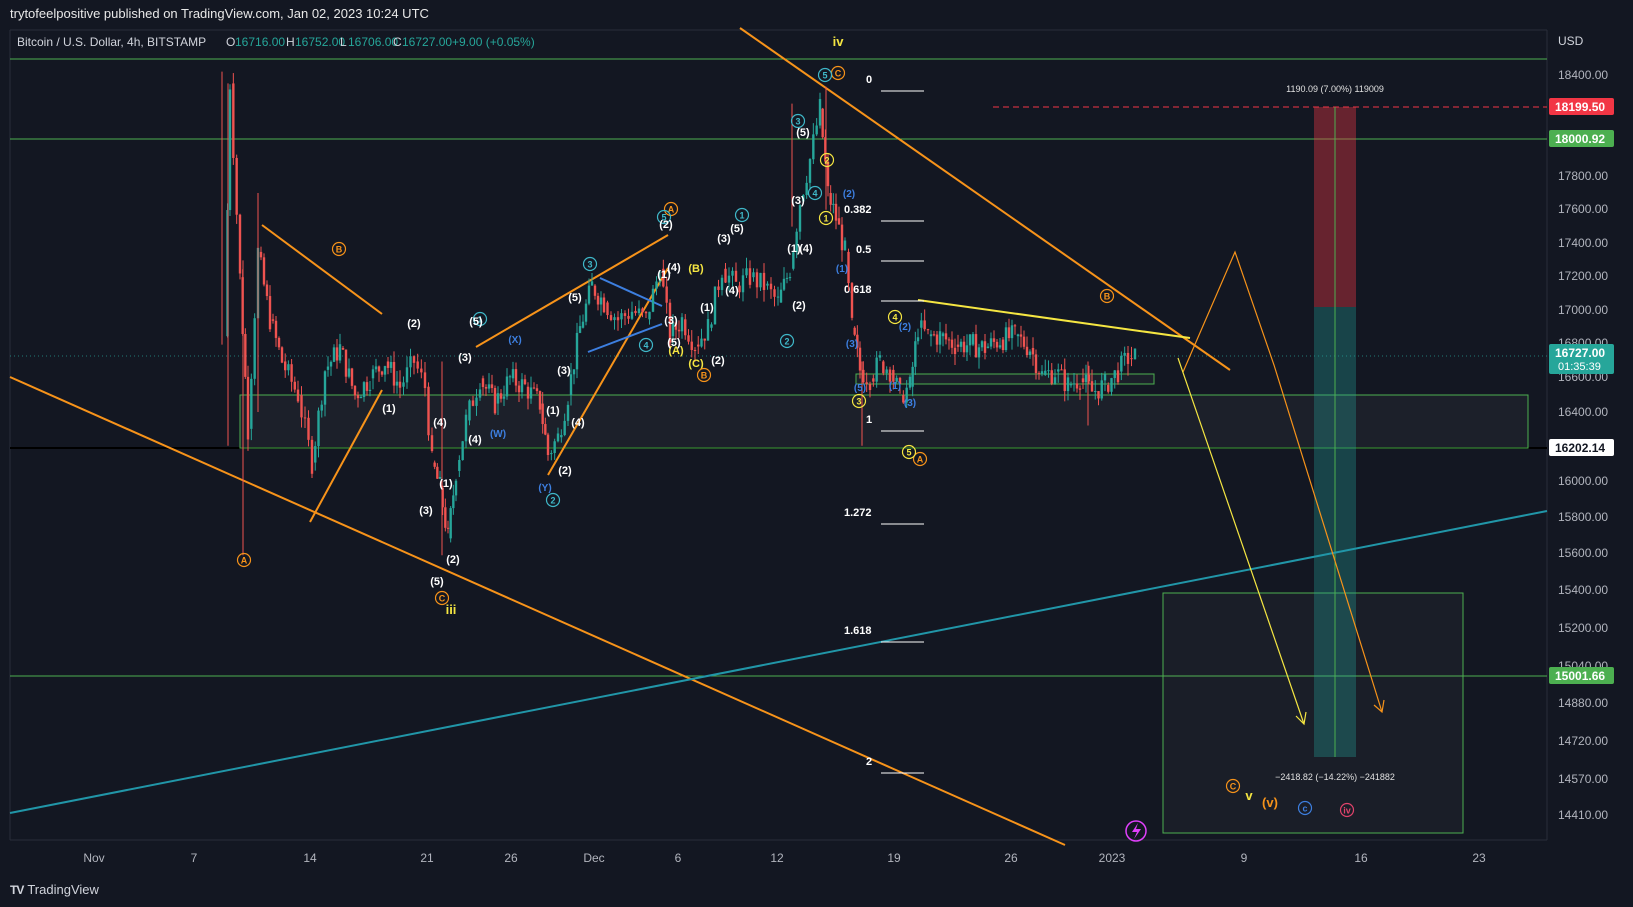  What do you see at coordinates (427, 858) in the screenshot?
I see `time-tick: 21` at bounding box center [427, 858].